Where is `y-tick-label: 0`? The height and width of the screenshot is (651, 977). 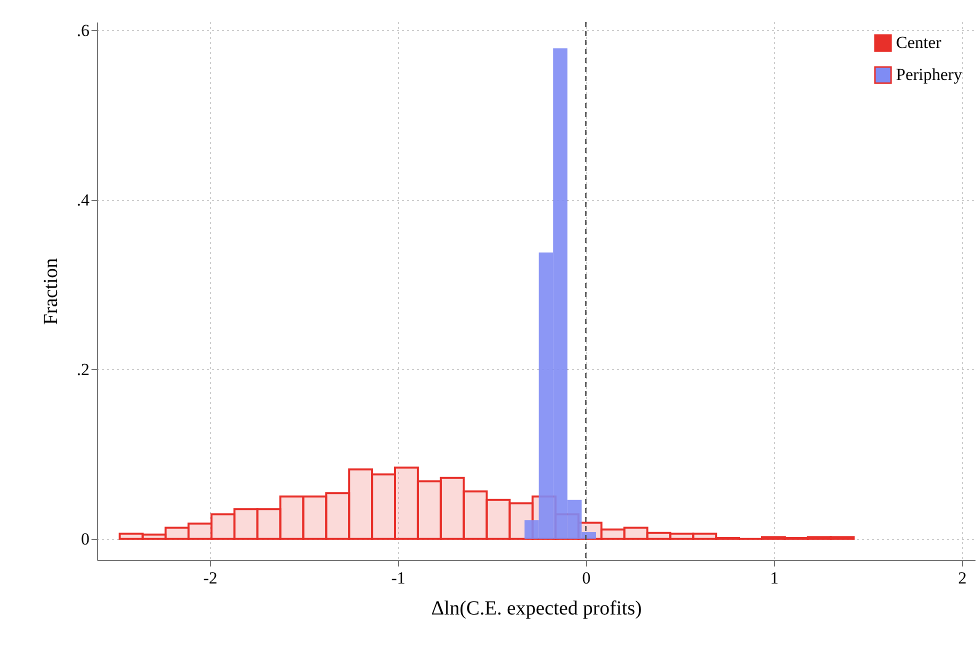 y-tick-label: 0 is located at coordinates (85, 538).